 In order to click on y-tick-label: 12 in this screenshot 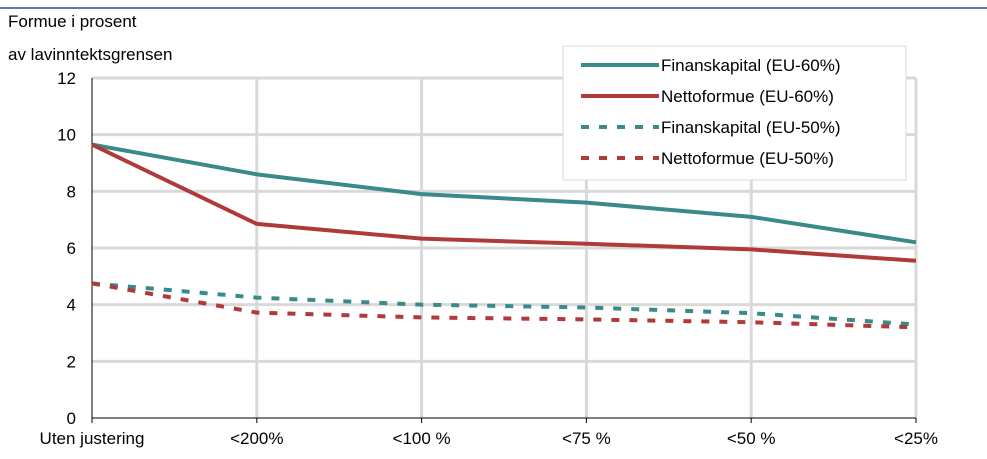, I will do `click(66, 78)`.